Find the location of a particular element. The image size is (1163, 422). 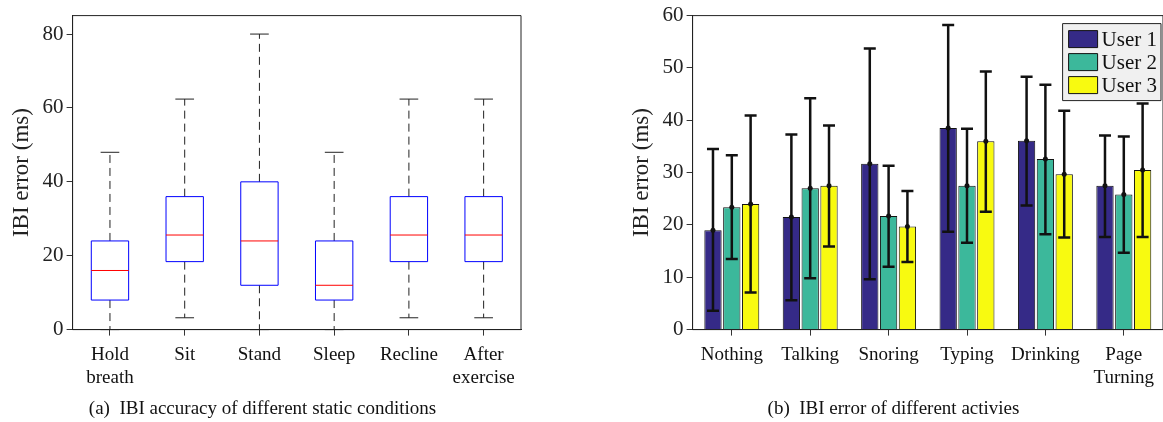

y-tick-label: 10 is located at coordinates (673, 275).